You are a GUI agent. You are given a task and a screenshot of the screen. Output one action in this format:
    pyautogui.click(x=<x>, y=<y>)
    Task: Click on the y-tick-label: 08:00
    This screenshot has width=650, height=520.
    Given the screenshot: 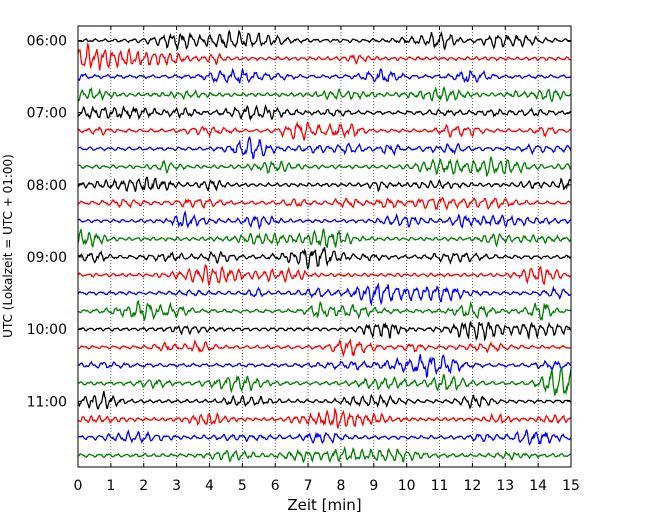 What is the action you would take?
    pyautogui.click(x=47, y=186)
    